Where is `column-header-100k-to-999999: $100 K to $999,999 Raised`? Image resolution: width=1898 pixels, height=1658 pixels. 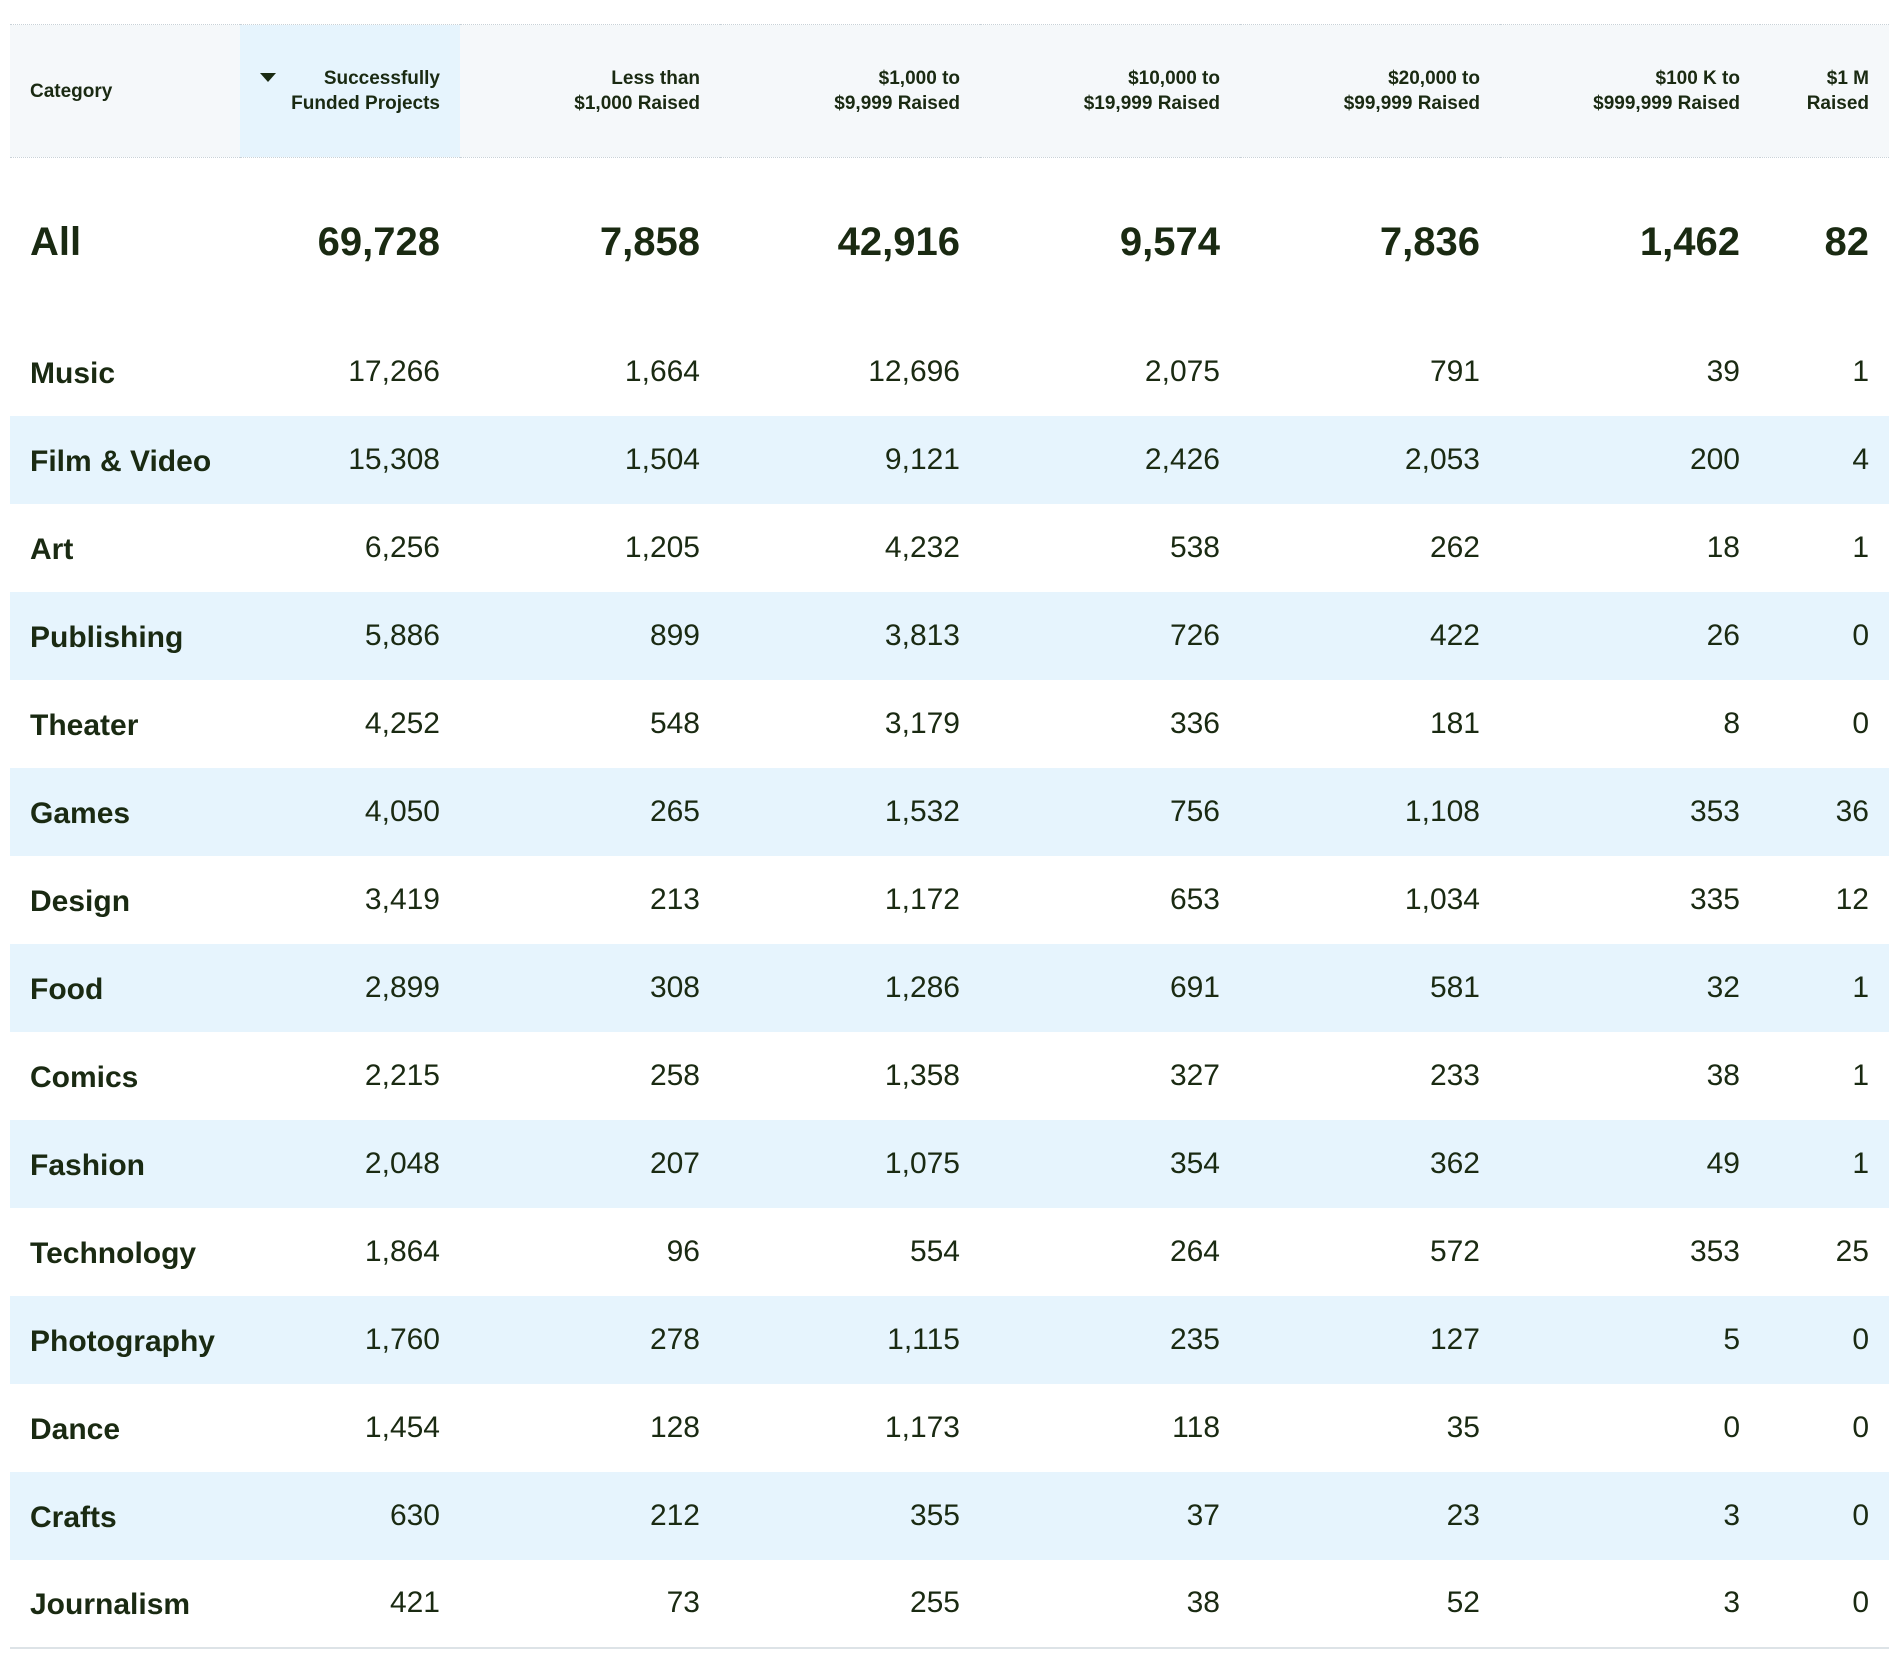
column-header-100k-to-999999: $100 K to $999,999 Raised is located at coordinates (1630, 91).